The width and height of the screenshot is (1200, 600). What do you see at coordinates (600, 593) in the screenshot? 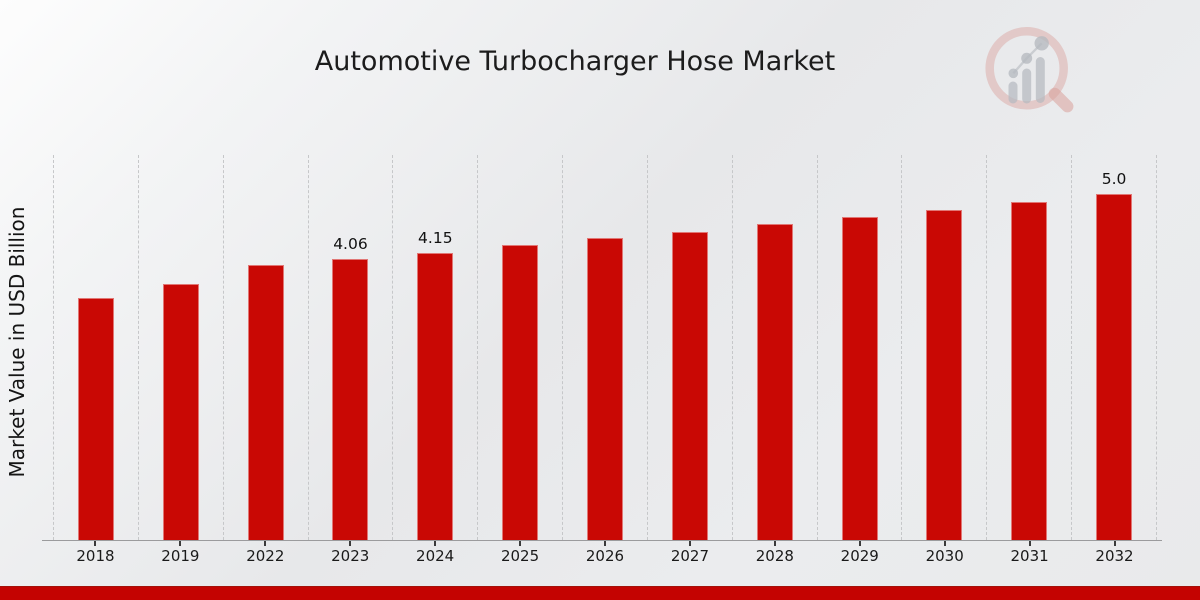
I see `bottom-red-band` at bounding box center [600, 593].